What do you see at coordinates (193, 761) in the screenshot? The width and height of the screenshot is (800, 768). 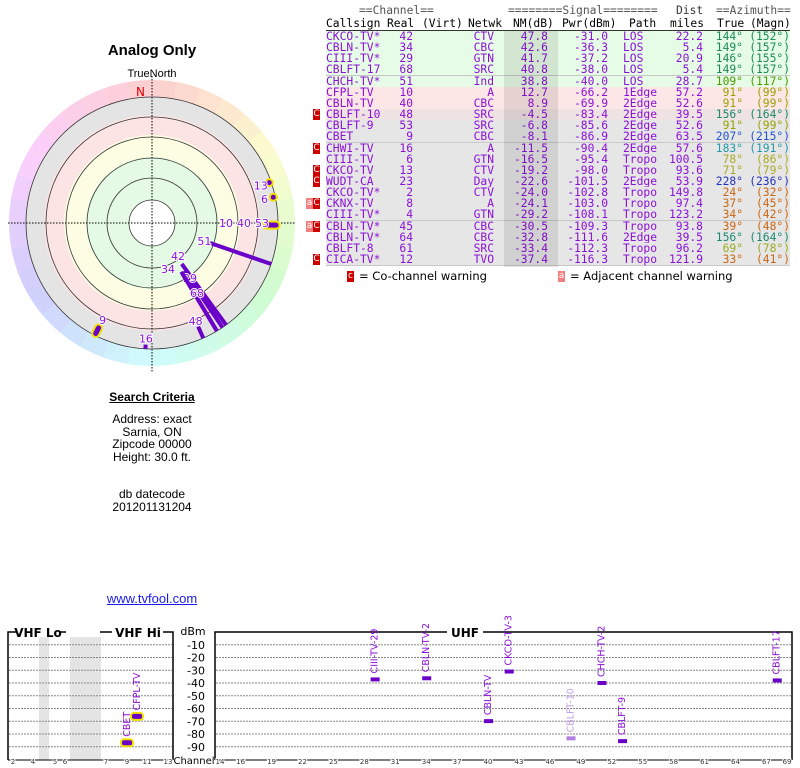 I see `channel-axis-label: Channel` at bounding box center [193, 761].